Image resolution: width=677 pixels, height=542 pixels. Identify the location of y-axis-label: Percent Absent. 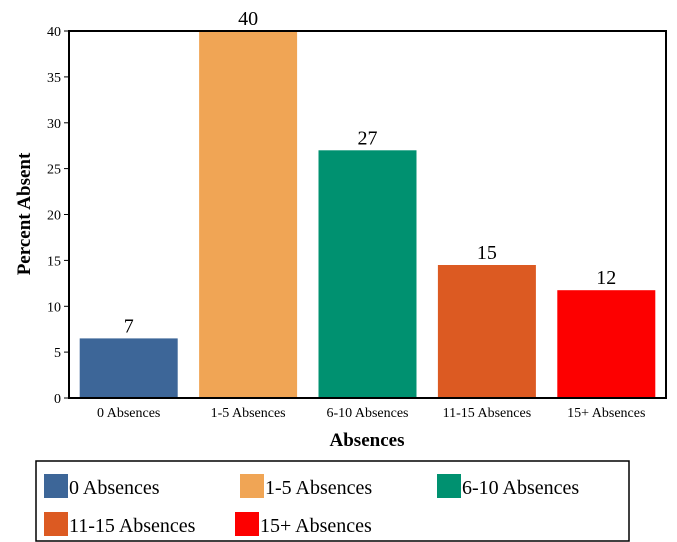
(24, 213).